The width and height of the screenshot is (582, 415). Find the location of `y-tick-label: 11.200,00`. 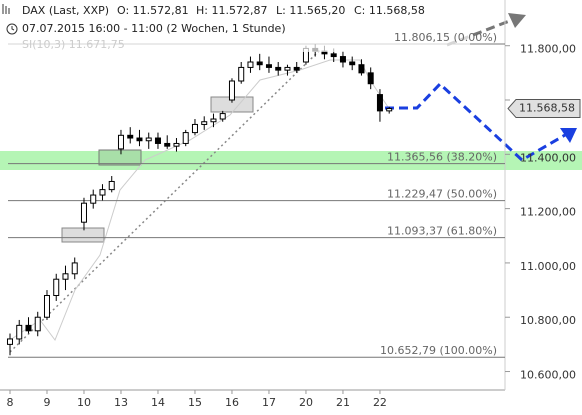

y-tick-label: 11.200,00 is located at coordinates (548, 212).